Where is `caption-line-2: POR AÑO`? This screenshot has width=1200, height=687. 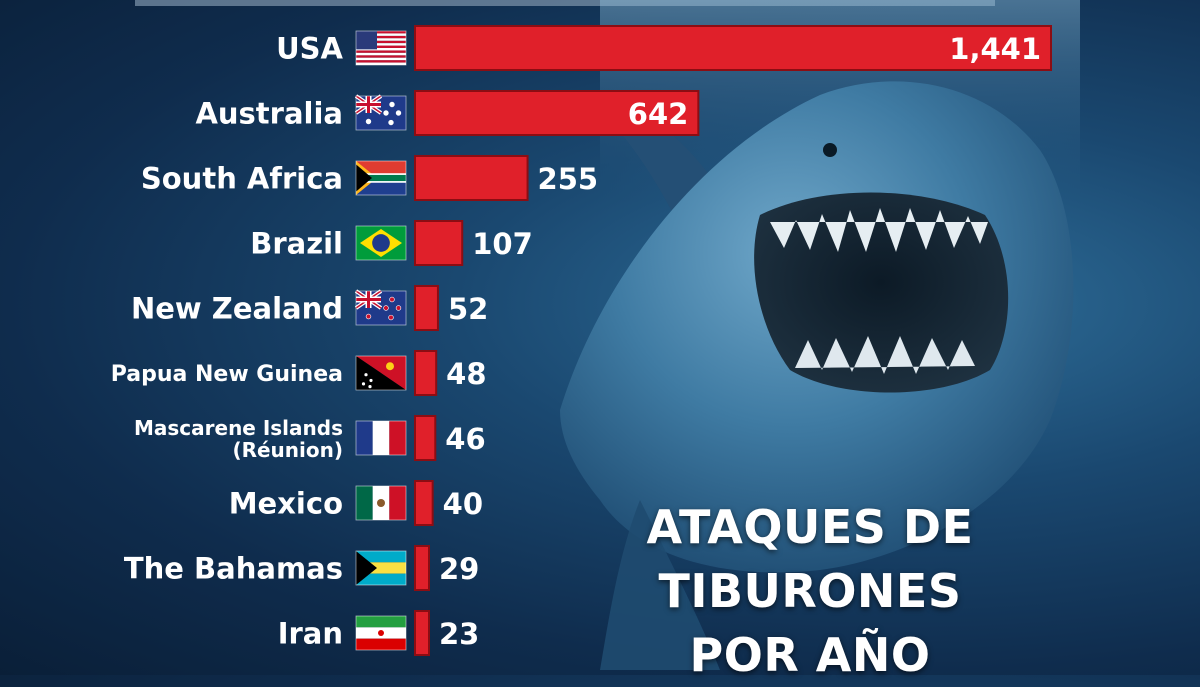
caption-line-2: POR AÑO is located at coordinates (810, 655).